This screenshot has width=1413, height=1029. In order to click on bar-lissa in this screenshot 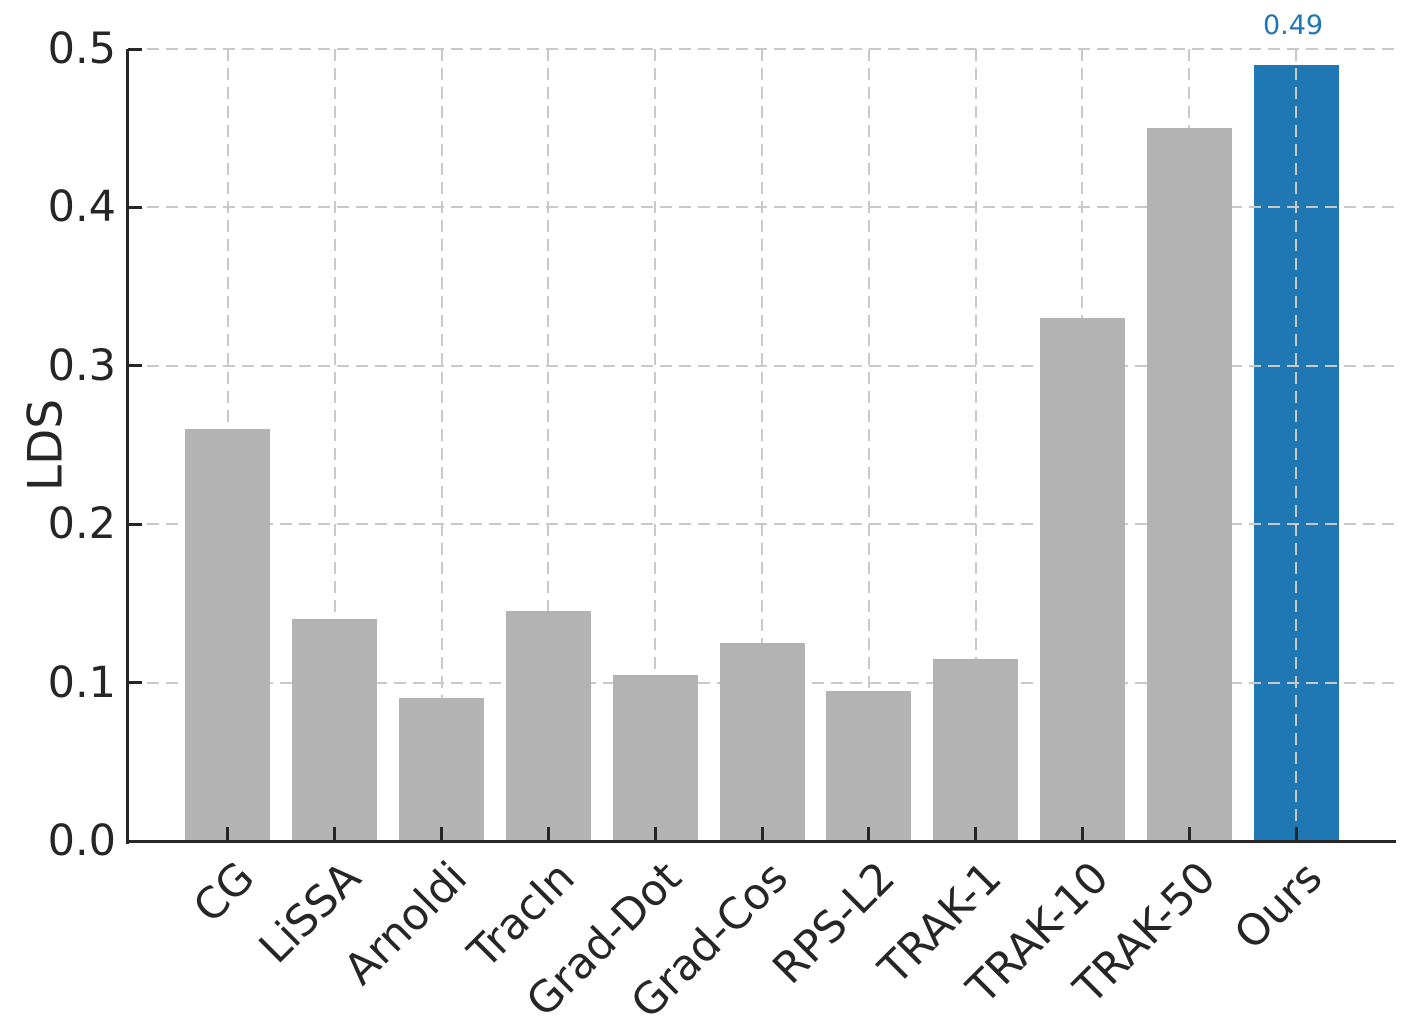, I will do `click(334, 730)`.